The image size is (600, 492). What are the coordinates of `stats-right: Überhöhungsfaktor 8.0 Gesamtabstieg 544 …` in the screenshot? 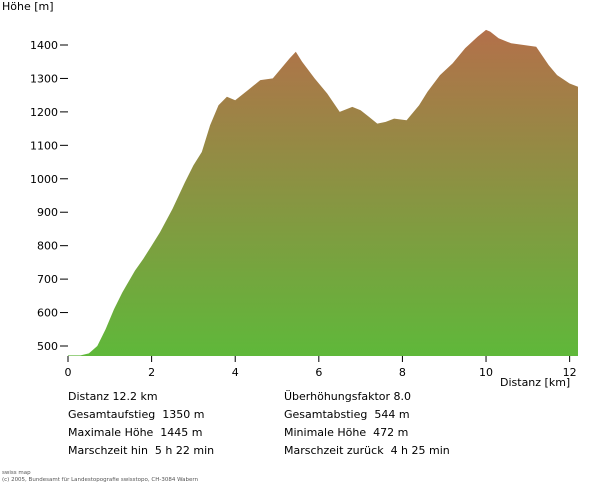 It's located at (367, 424).